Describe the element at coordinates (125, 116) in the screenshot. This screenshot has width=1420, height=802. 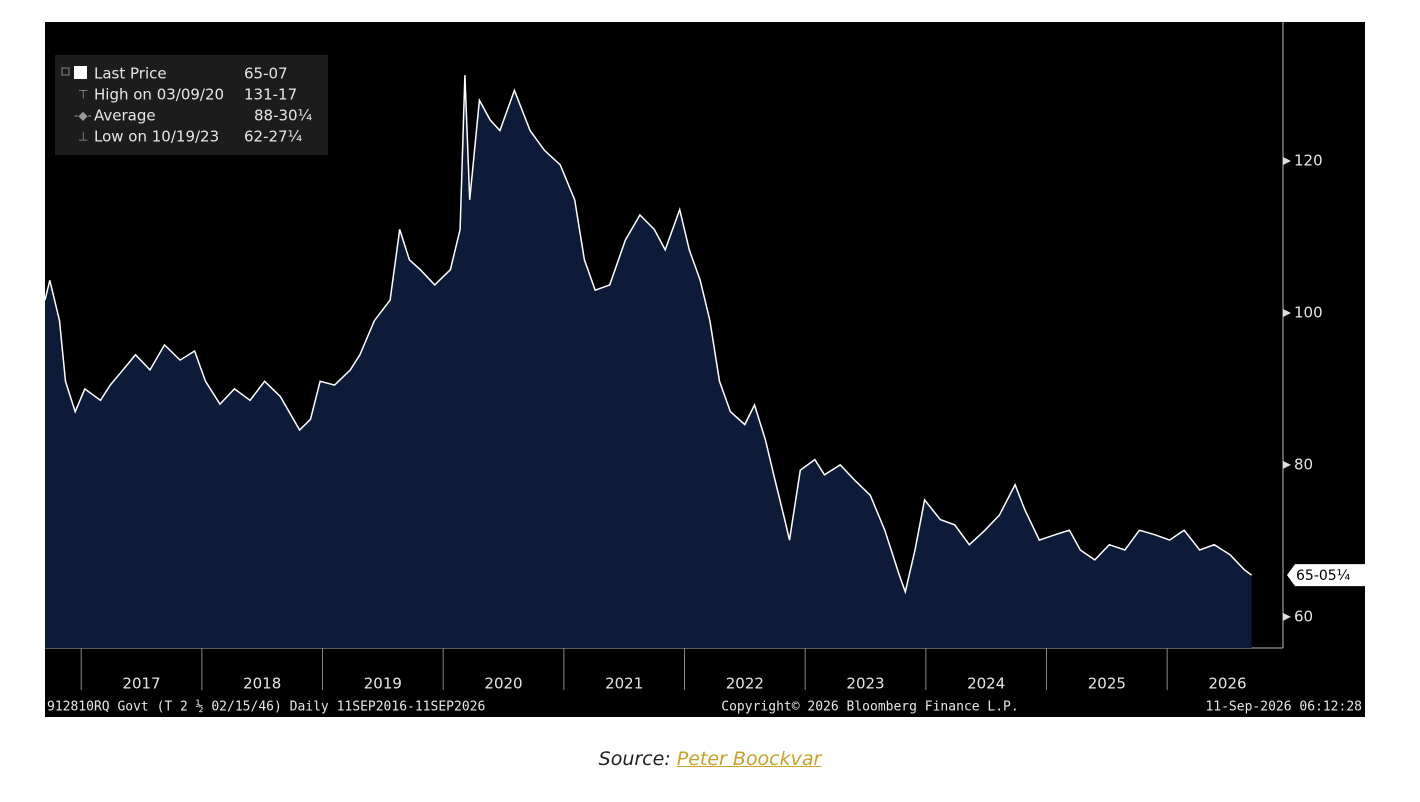
I see `legend-label: Average` at that location.